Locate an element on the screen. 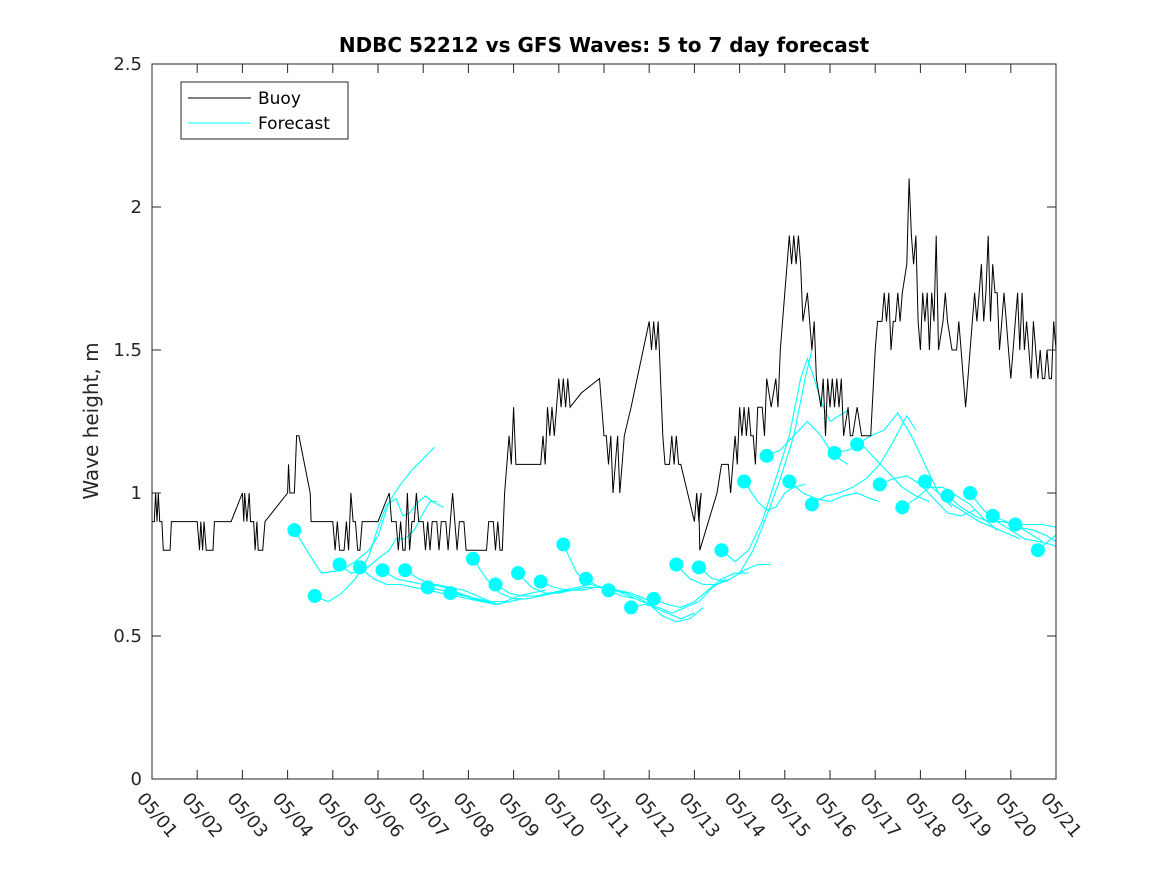 This screenshot has height=875, width=1167. y-axis-label: Wave height, m is located at coordinates (91, 420).